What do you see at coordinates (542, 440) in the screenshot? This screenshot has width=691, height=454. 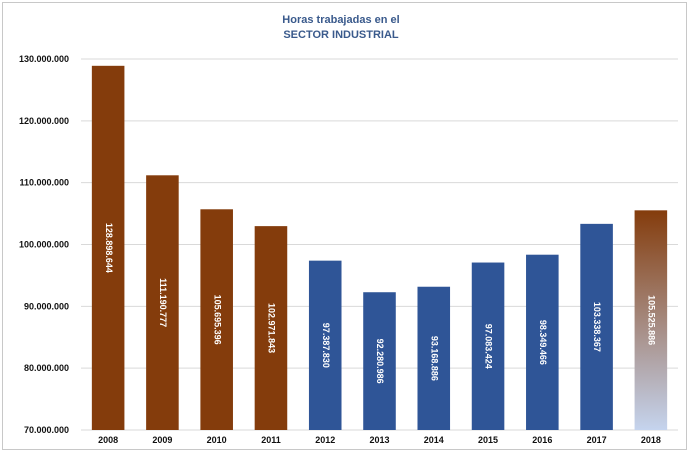 I see `x-tick-label: 2016` at bounding box center [542, 440].